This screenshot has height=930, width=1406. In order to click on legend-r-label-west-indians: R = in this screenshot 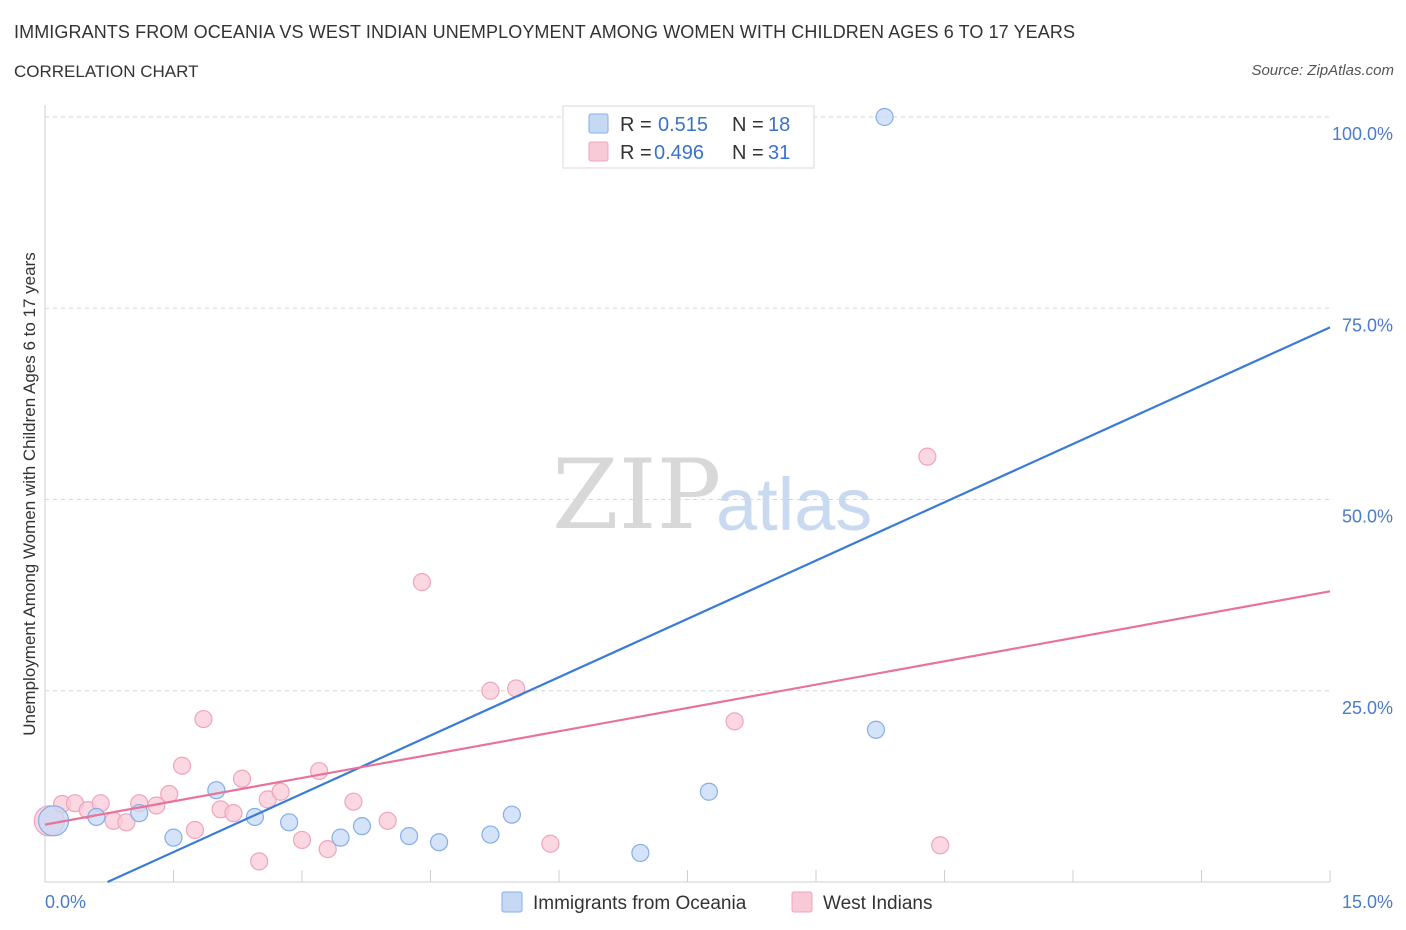, I will do `click(636, 153)`.